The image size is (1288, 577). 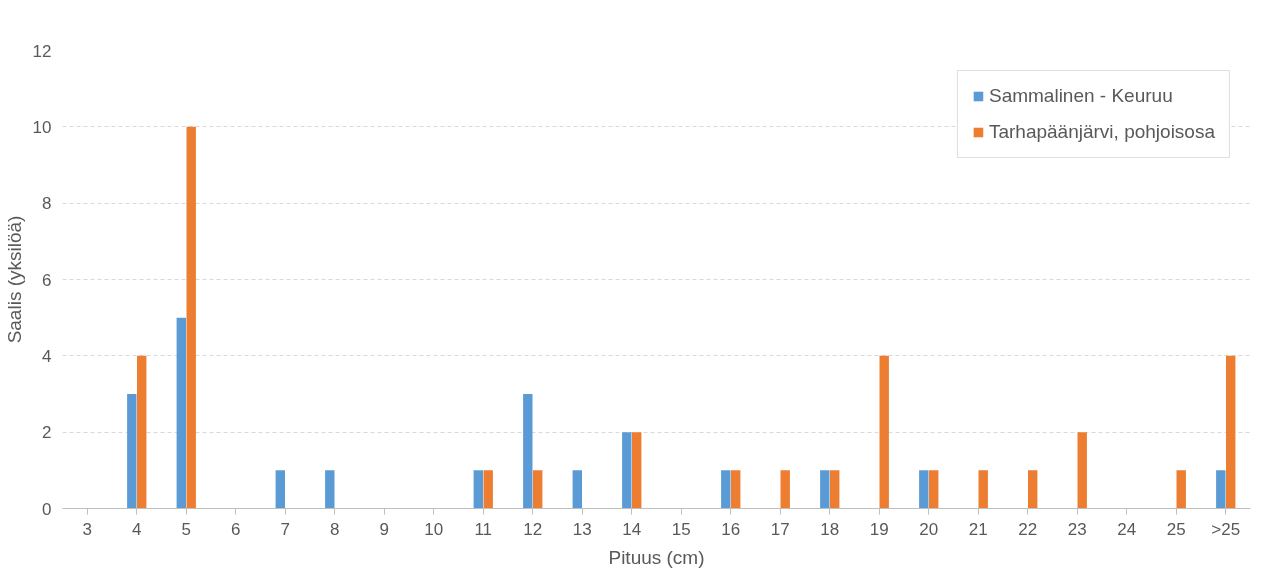 I want to click on x-tick-label: 7, so click(x=285, y=529).